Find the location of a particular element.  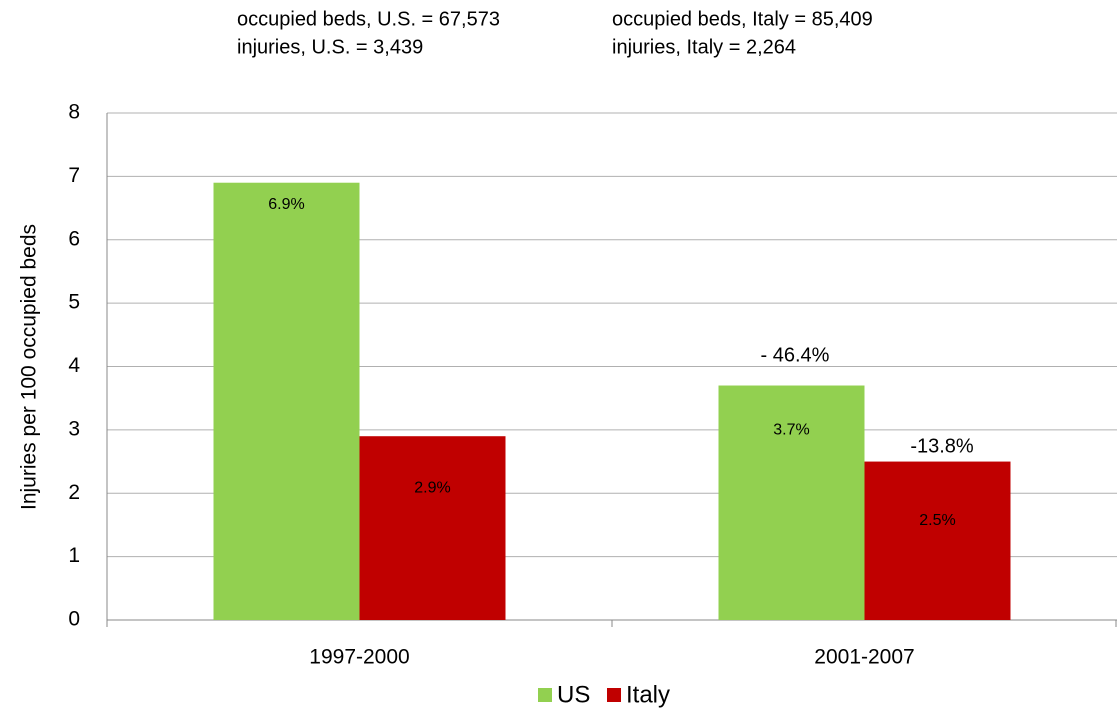

y-tick-label: 6 is located at coordinates (74, 238).